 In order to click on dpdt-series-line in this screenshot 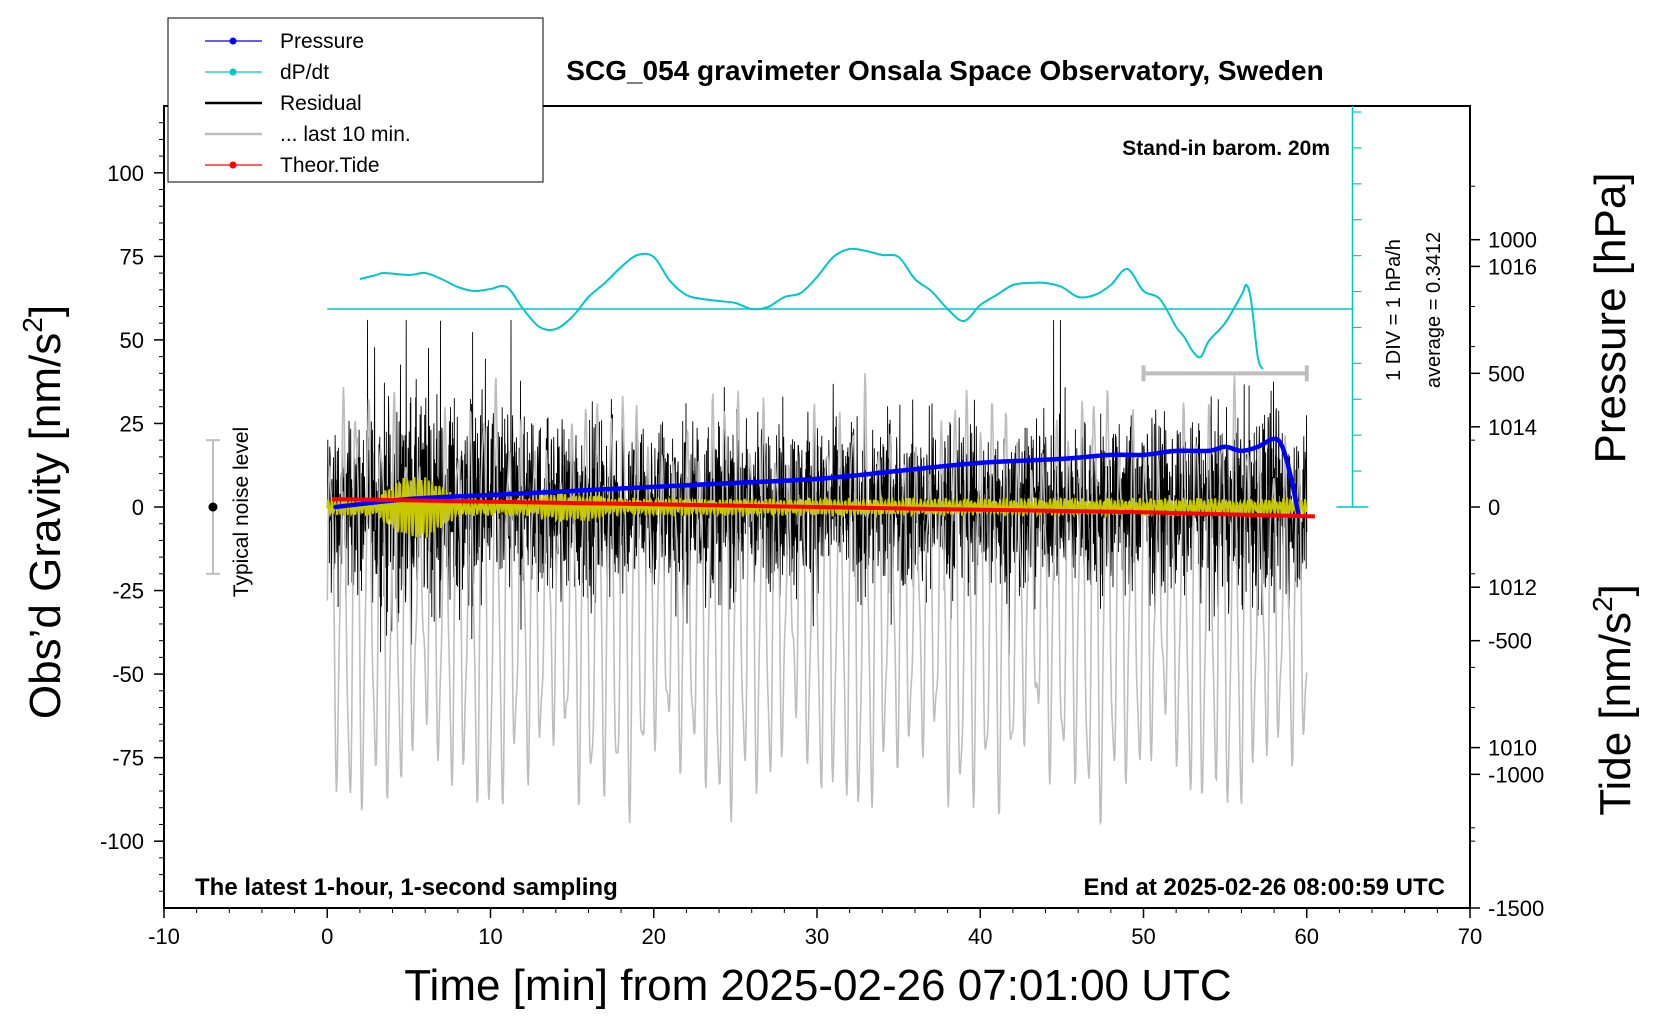, I will do `click(811, 308)`.